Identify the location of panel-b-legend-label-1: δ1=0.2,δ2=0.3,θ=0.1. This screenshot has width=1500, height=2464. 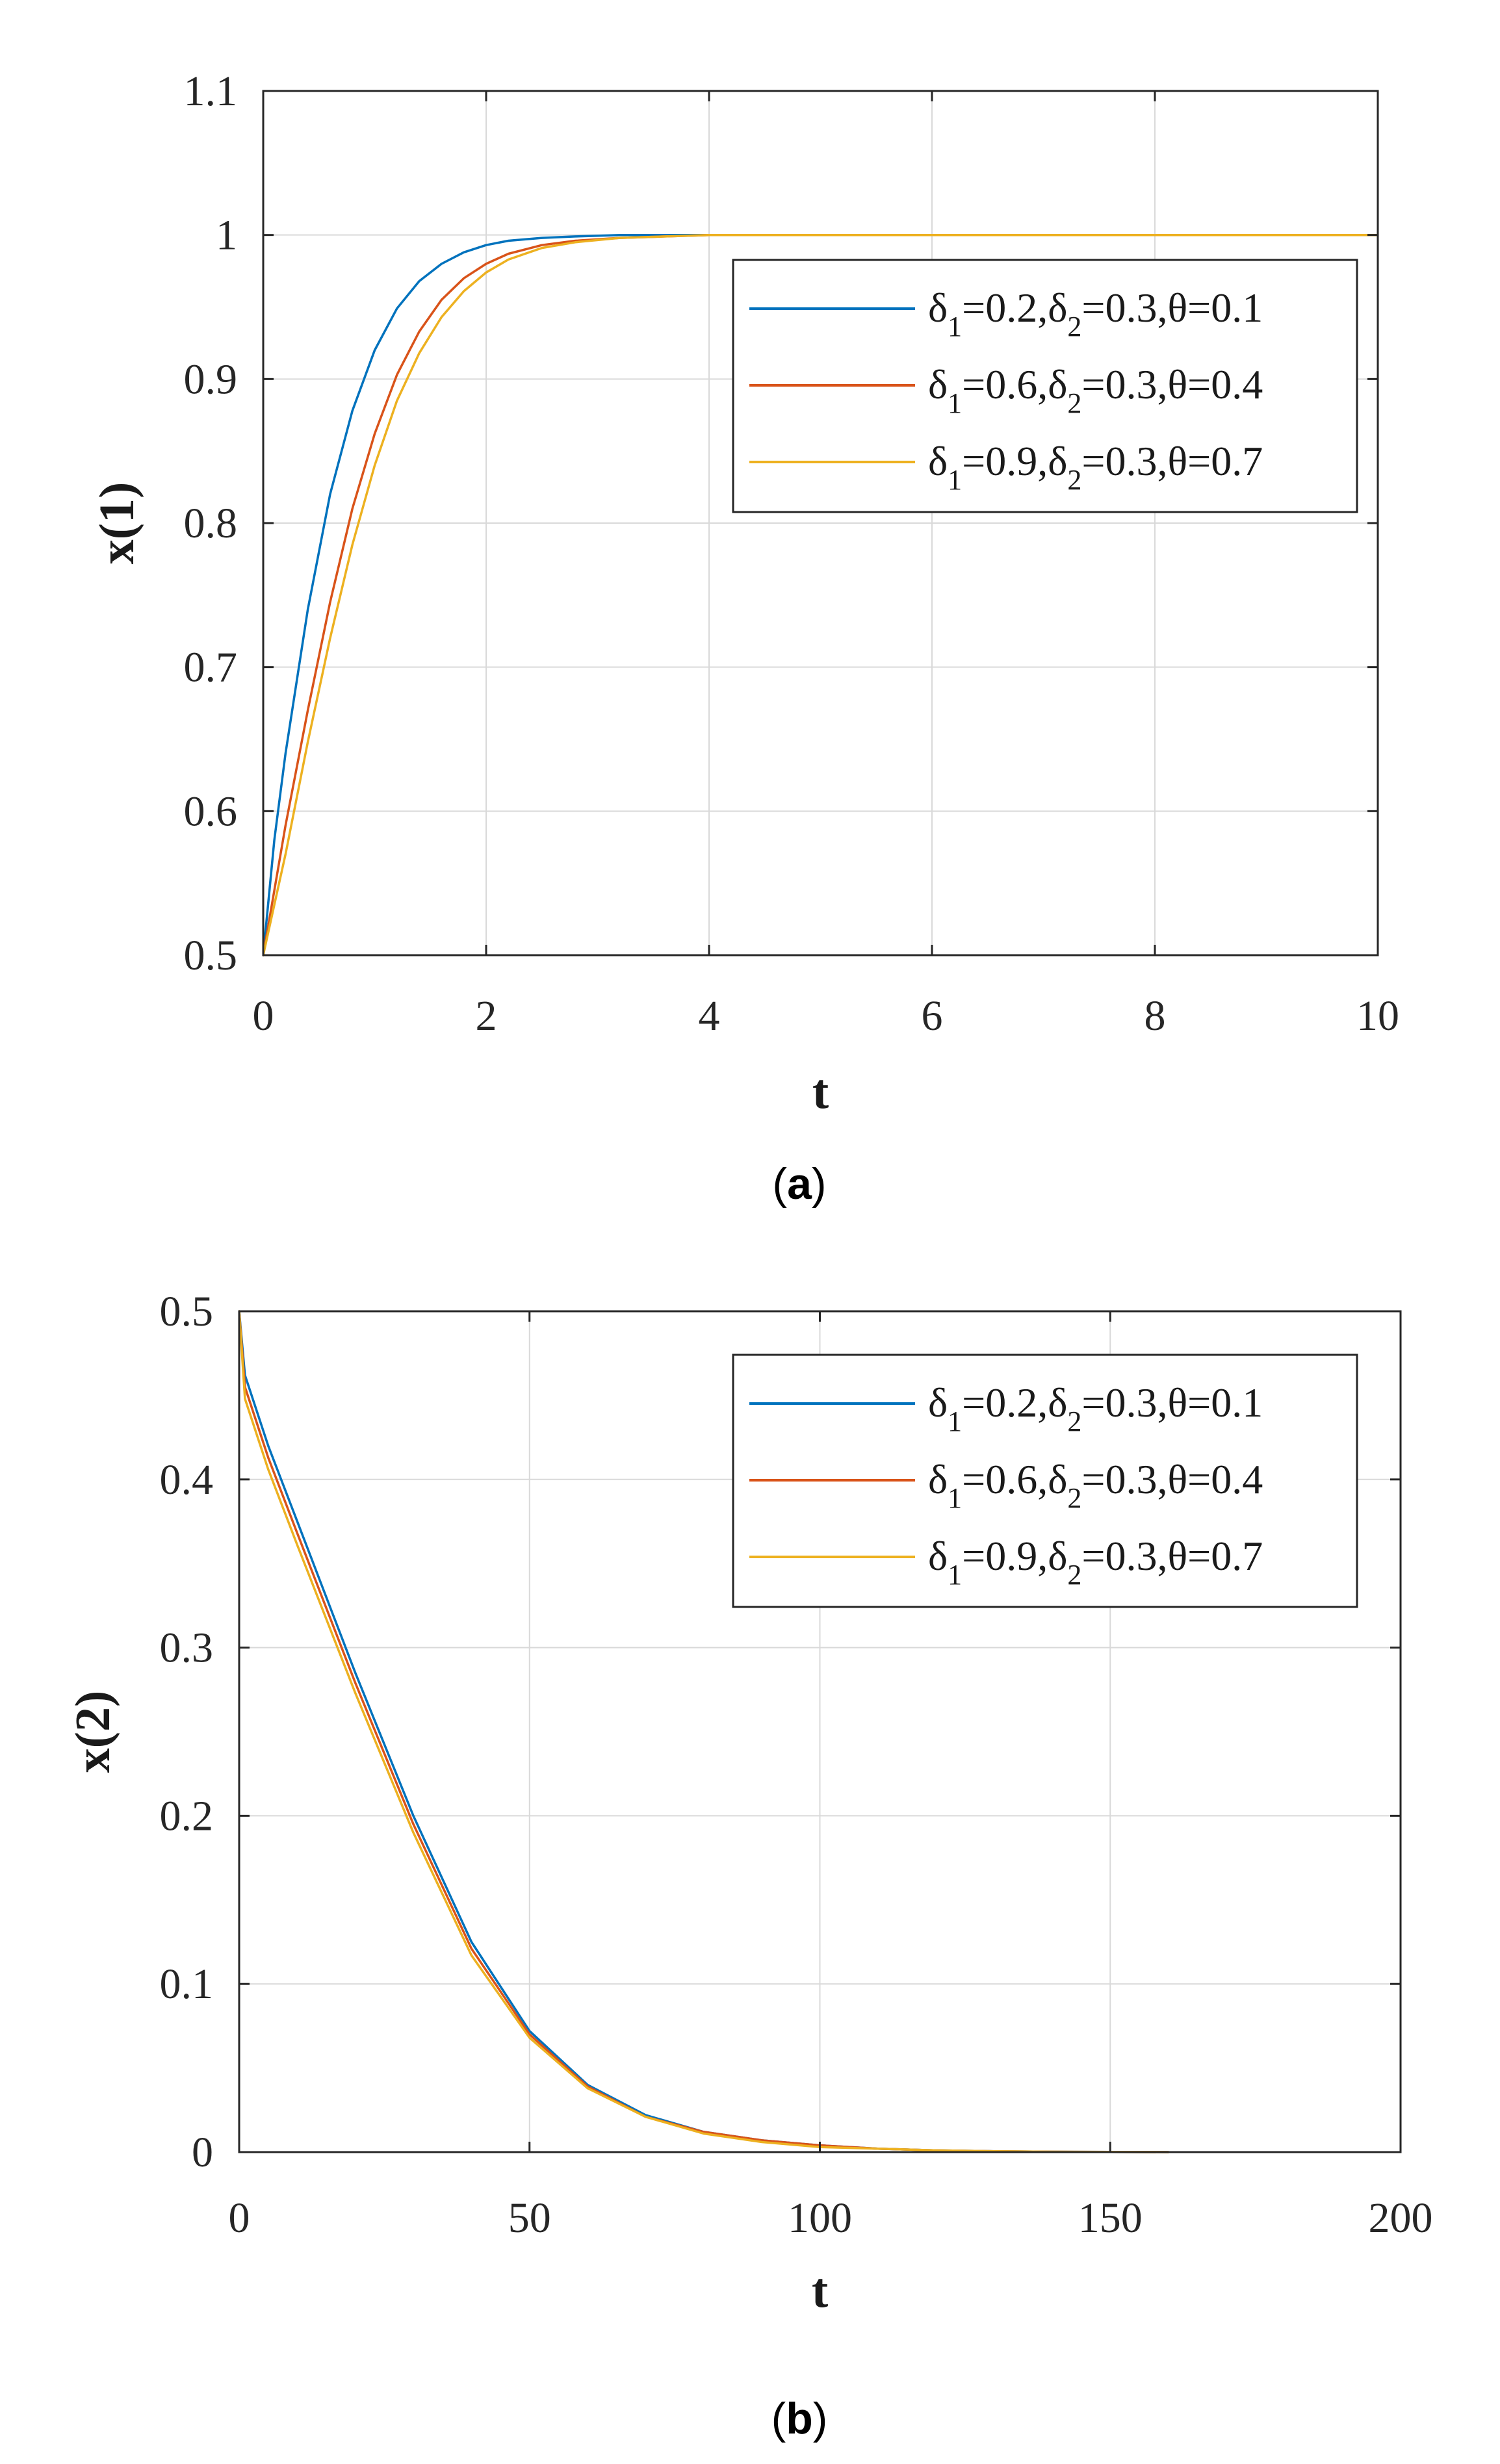
(1095, 1408).